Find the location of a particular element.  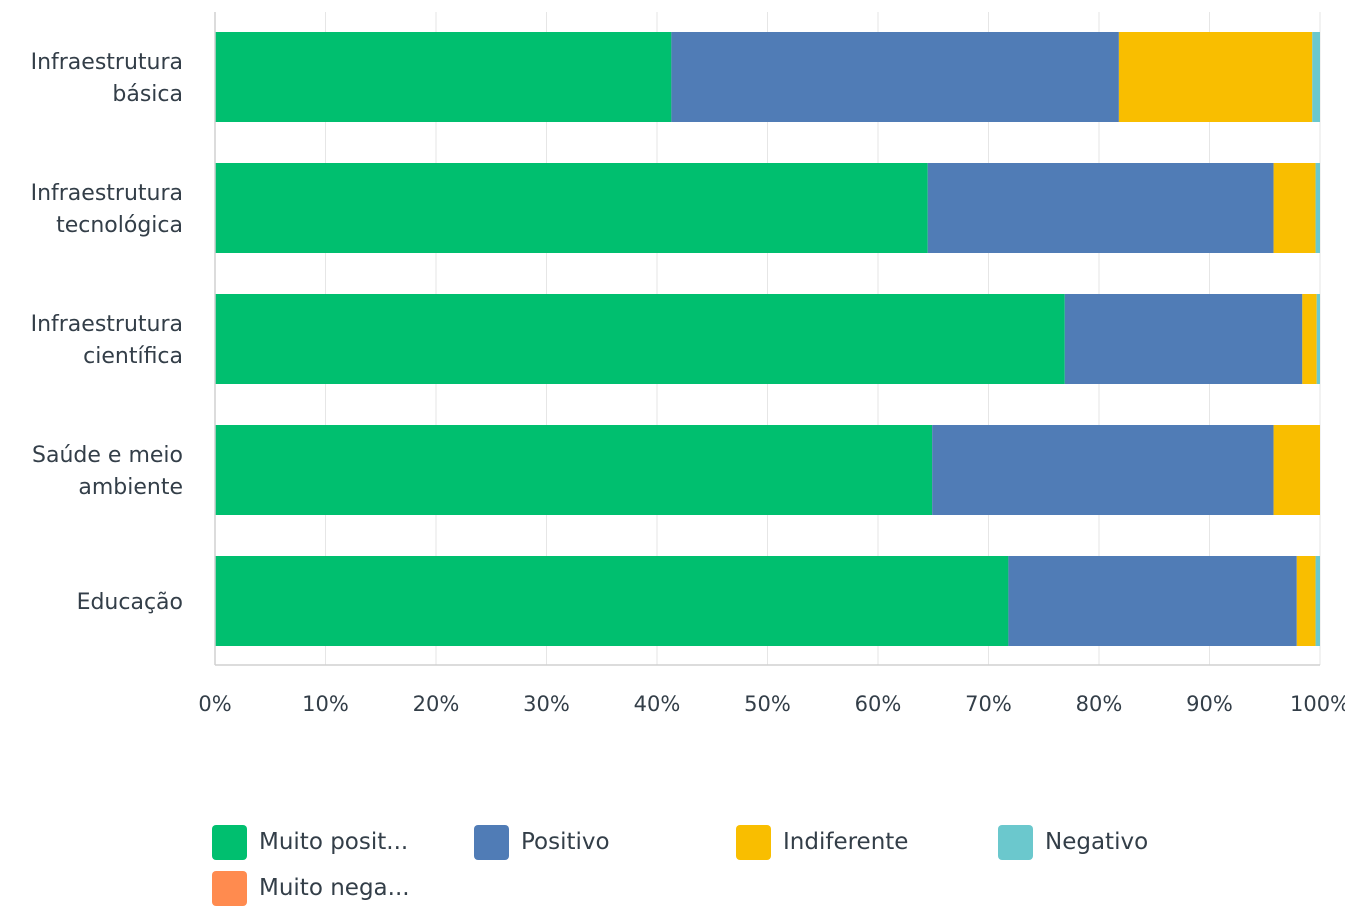

category-label: tecnológica is located at coordinates (119, 225).